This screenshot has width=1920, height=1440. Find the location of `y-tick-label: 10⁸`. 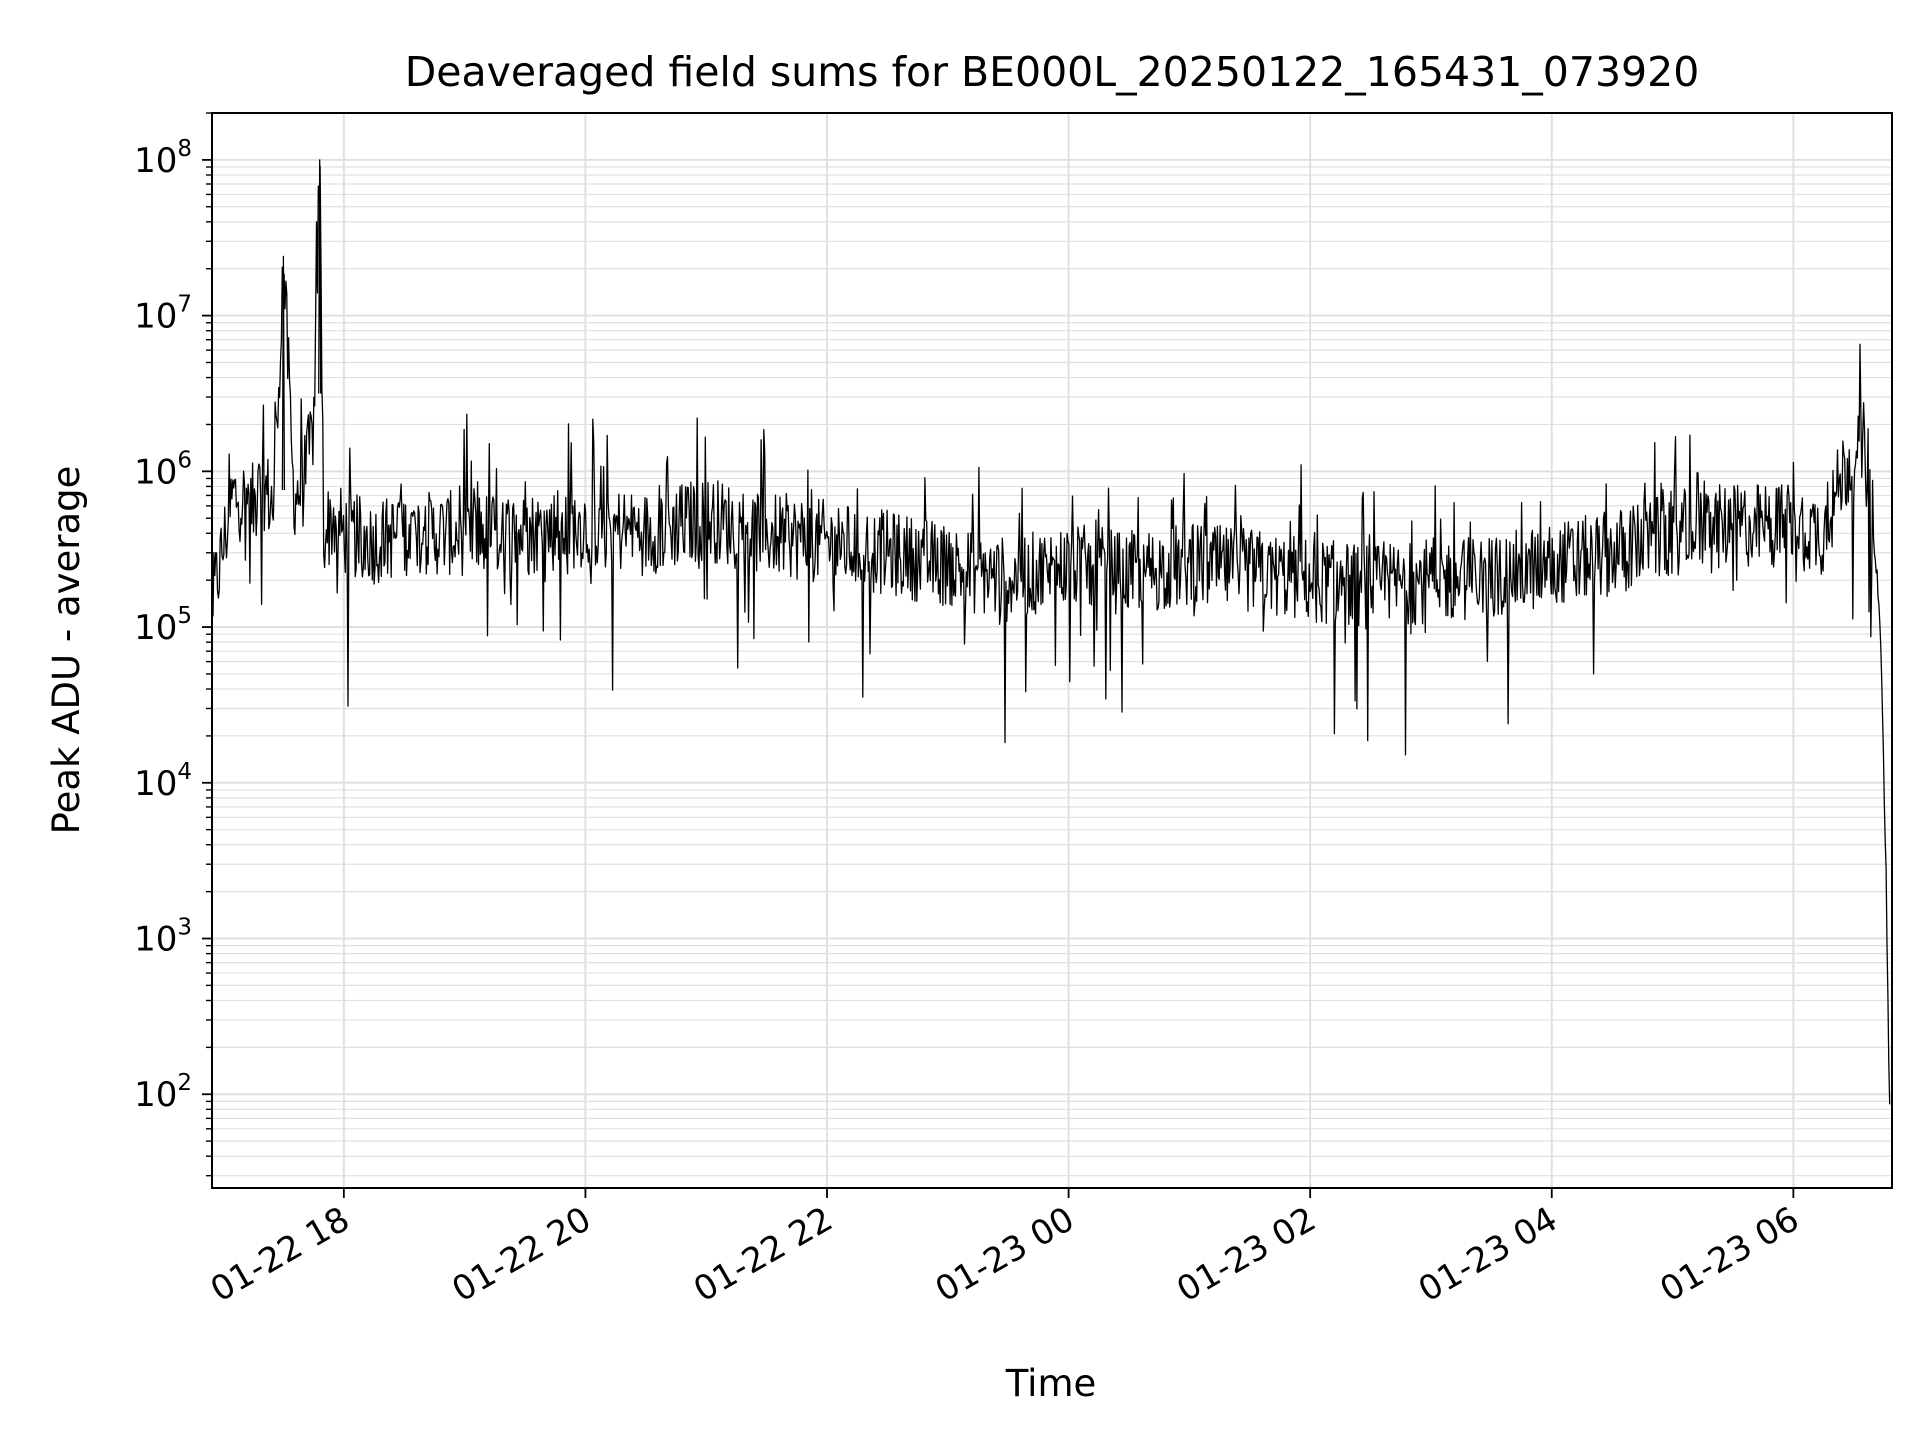

y-tick-label: 10⁸ is located at coordinates (163, 158).